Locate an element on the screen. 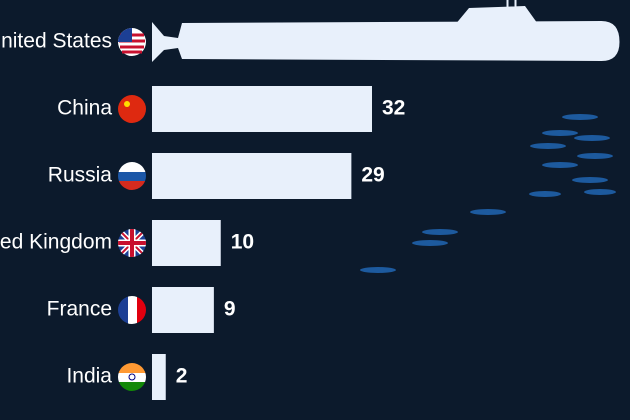 This screenshot has width=630, height=420. category-label: France is located at coordinates (79, 309).